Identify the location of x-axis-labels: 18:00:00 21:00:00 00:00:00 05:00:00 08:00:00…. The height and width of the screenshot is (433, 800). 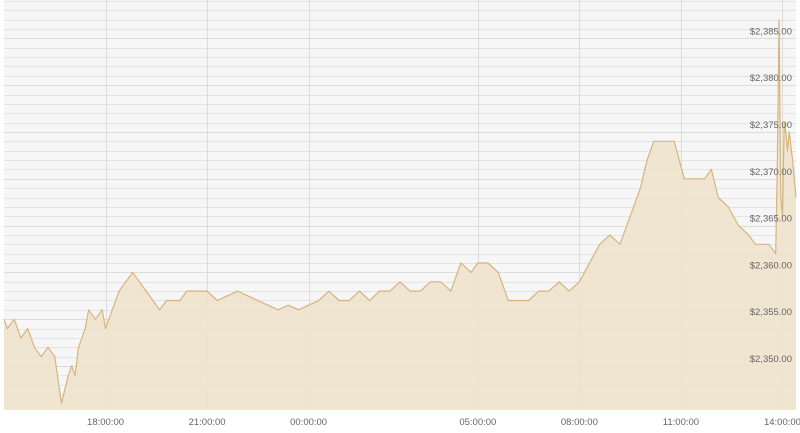
(443, 422).